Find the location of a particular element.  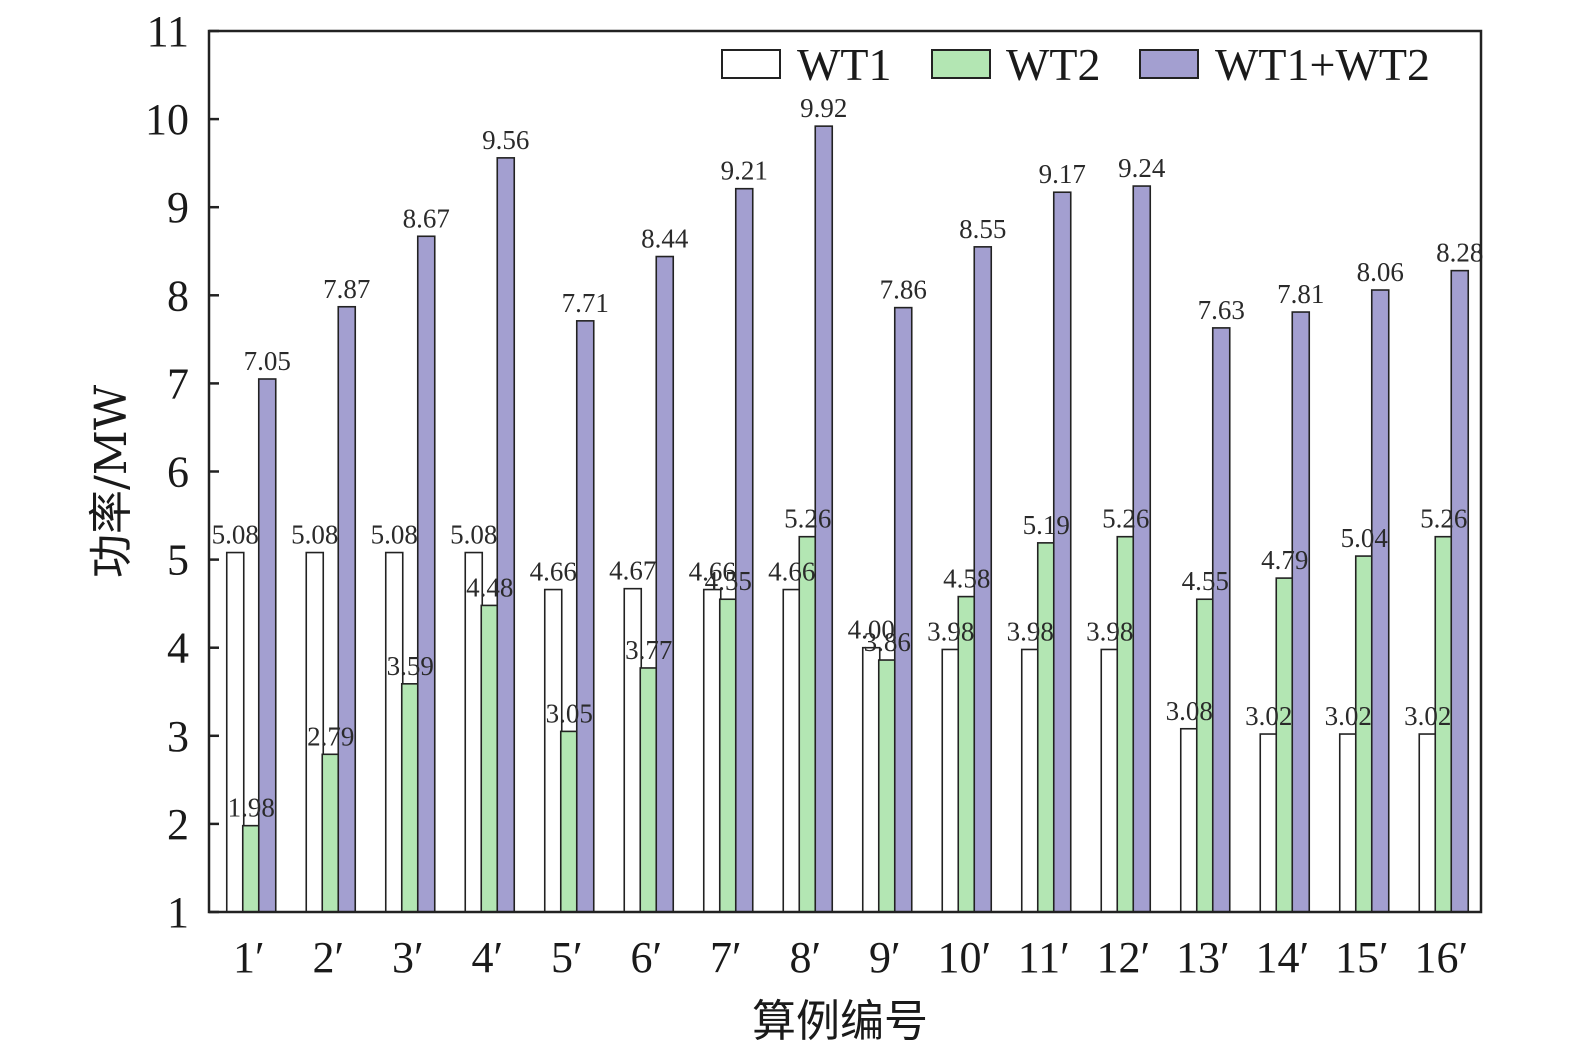

legend-swatch-wt1 is located at coordinates (751, 64).